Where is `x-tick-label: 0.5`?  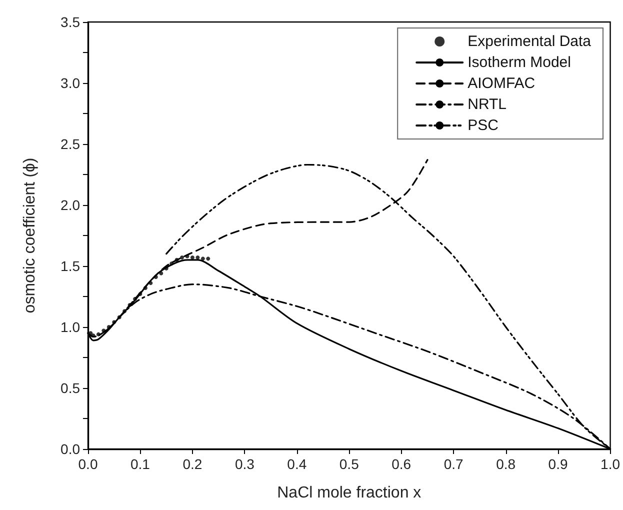
x-tick-label: 0.5 is located at coordinates (349, 464).